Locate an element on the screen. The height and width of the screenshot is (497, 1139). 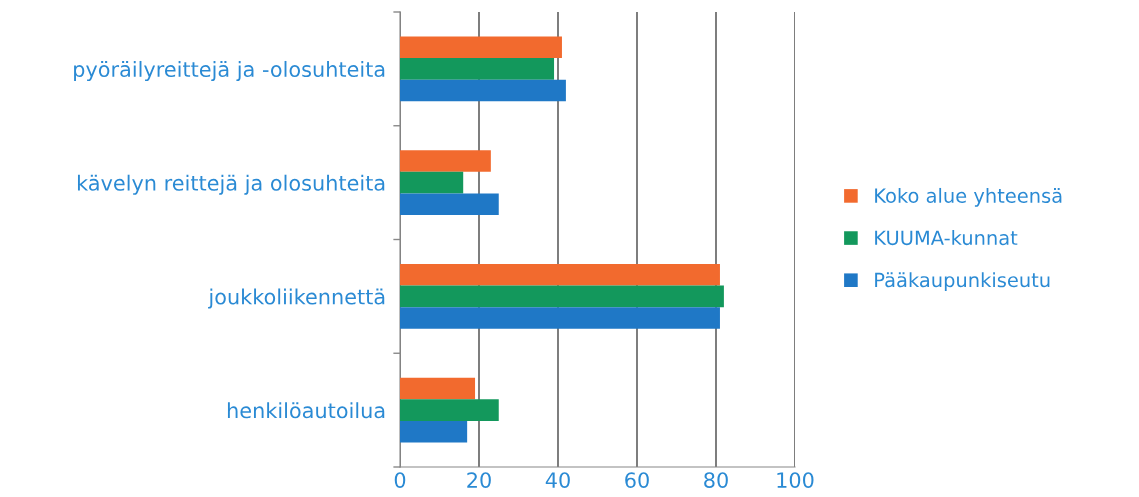
x-tick-label: 0 is located at coordinates (400, 480).